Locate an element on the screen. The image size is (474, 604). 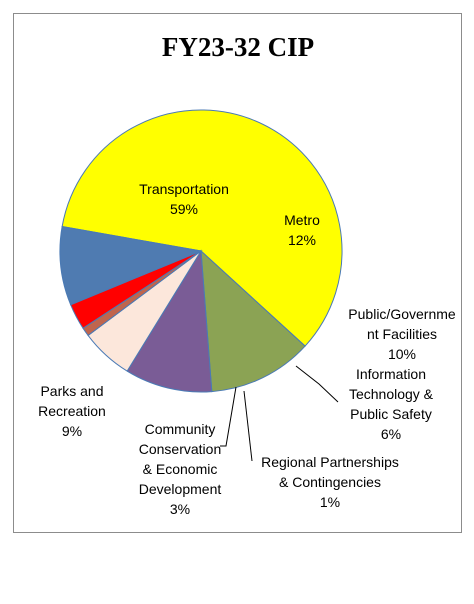
slice-label-0: Transportation 59% is located at coordinates (184, 199).